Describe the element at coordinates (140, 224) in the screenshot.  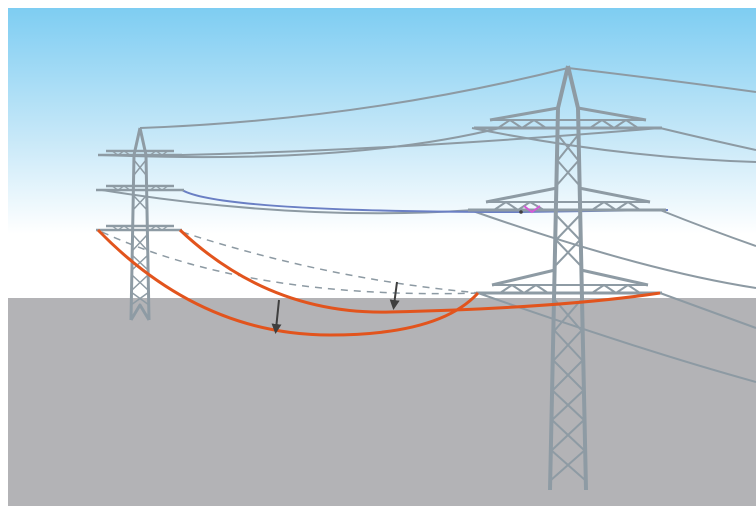
I see `near-tower` at that location.